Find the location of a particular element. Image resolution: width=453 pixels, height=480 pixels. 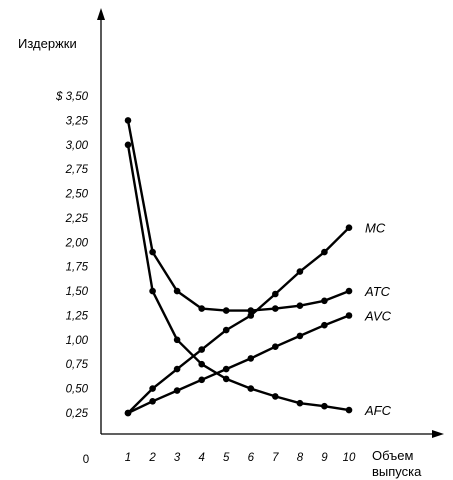

x-tick-label: 5 is located at coordinates (226, 458).